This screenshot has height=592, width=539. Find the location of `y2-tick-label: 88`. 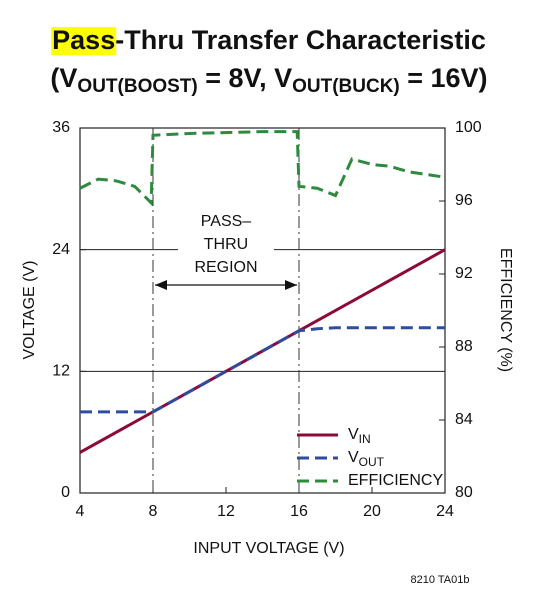

y2-tick-label: 88 is located at coordinates (464, 346).